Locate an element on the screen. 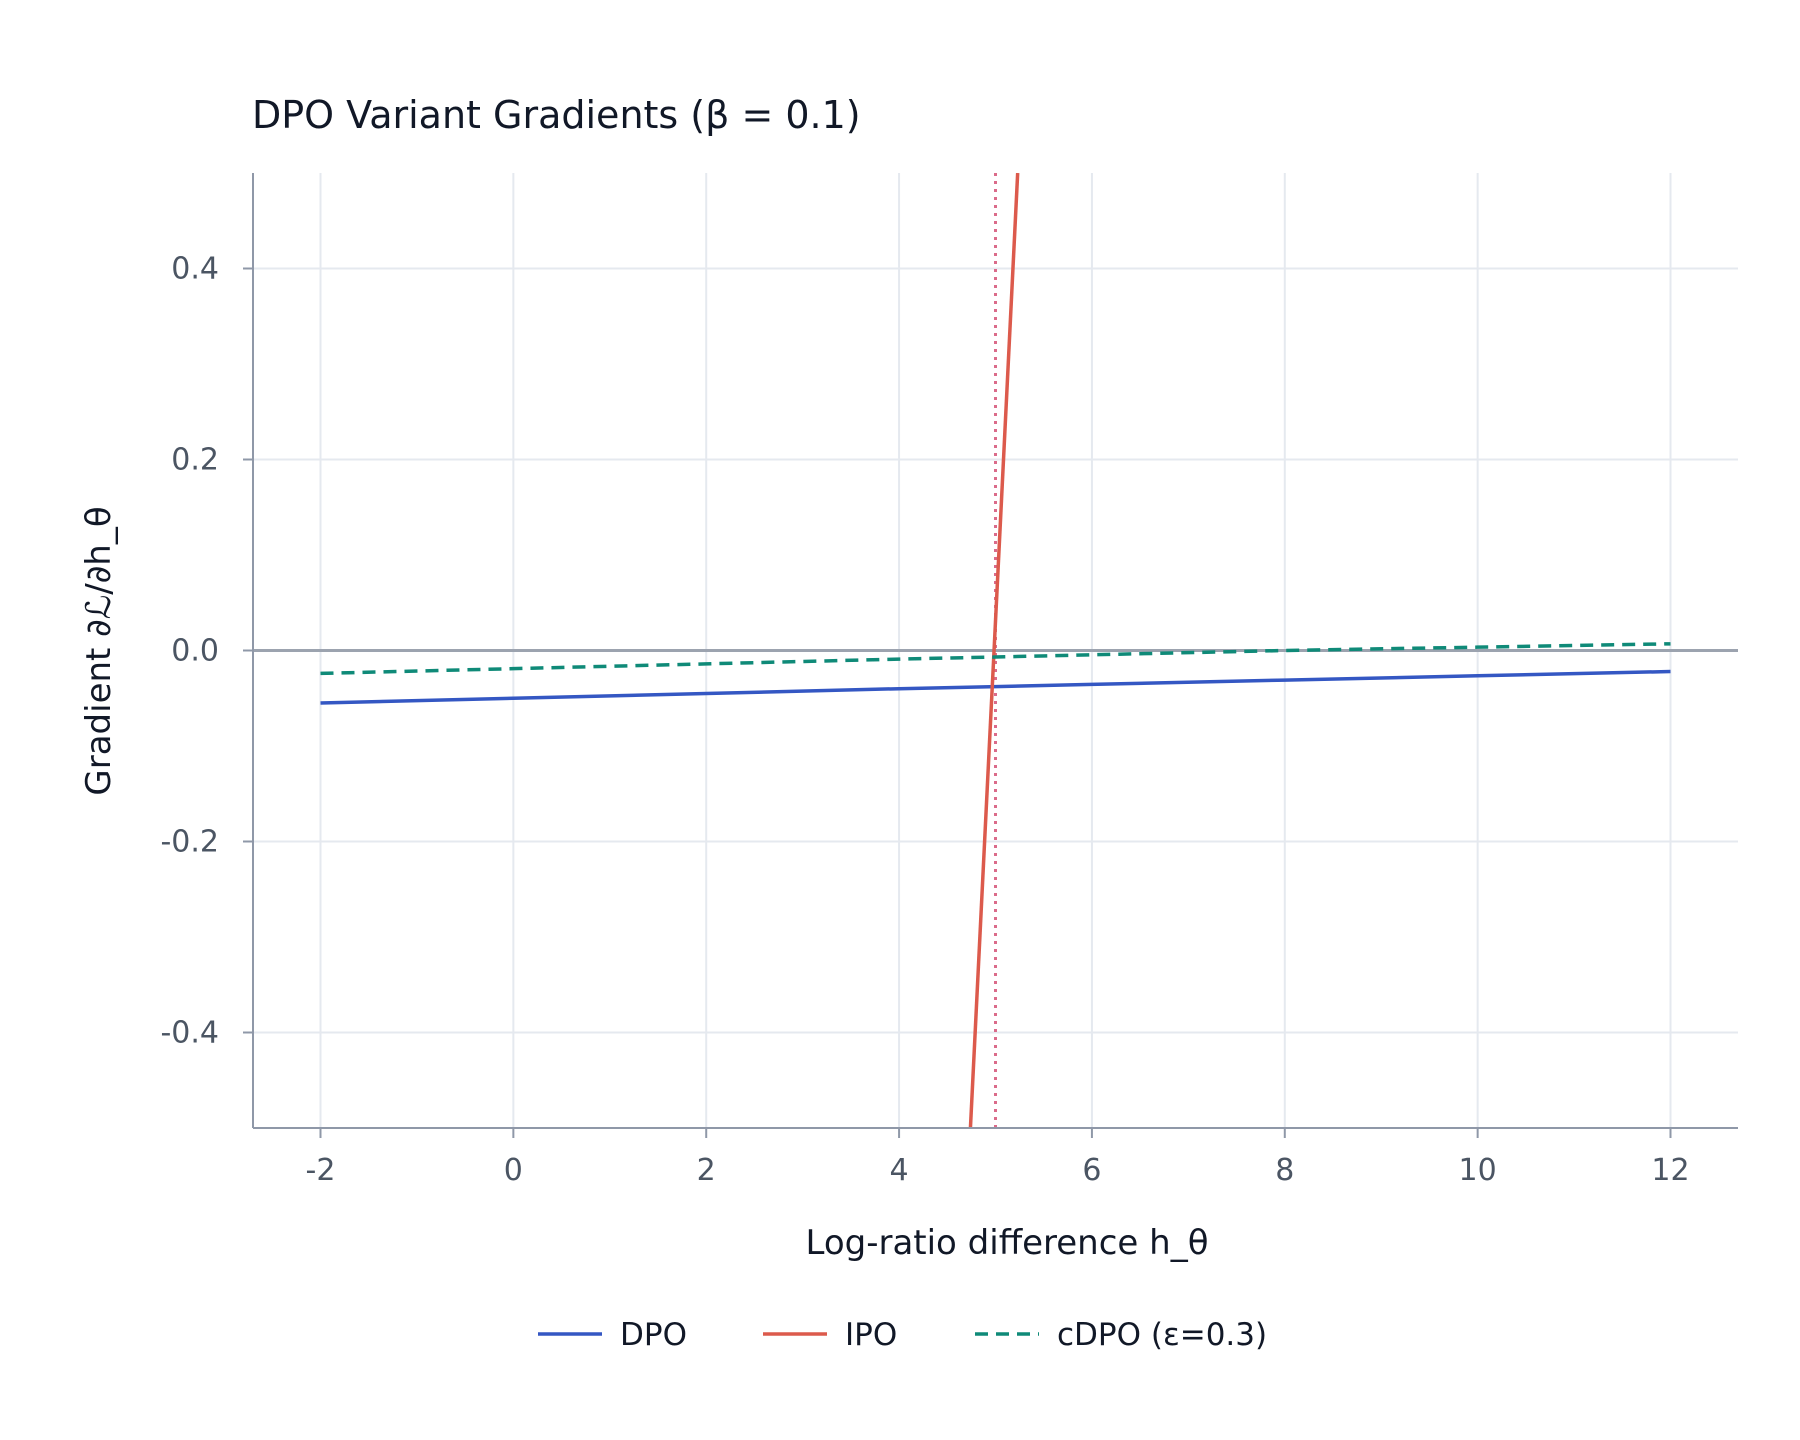  y-tick-label: 0.2 is located at coordinates (195, 460).